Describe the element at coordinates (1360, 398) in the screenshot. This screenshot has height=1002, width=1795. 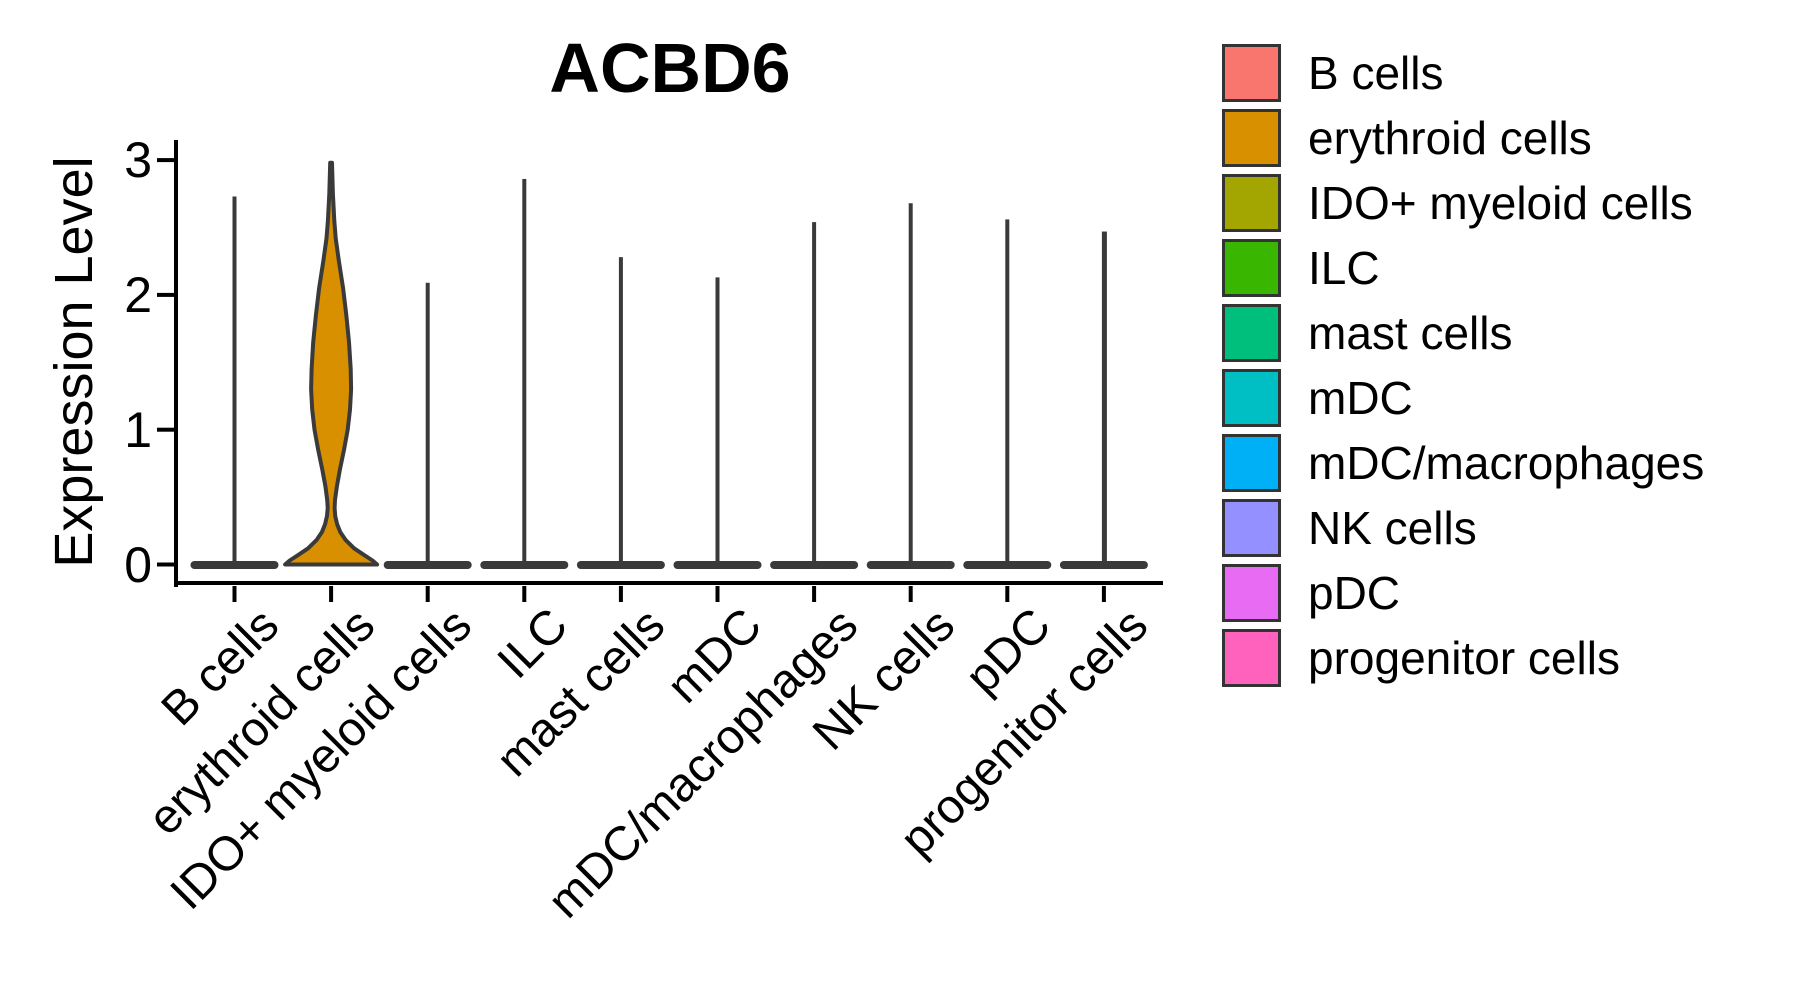
I see `legend-label-mdc: mDC` at that location.